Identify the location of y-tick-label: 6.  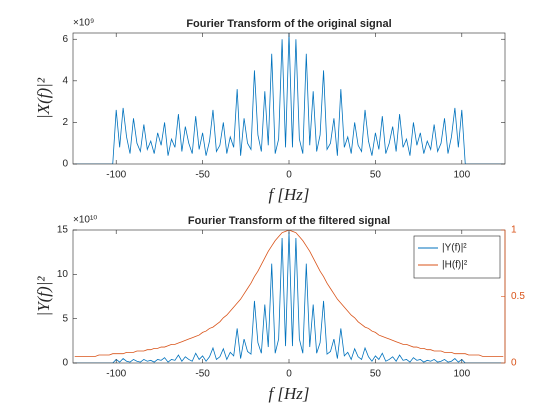
(65, 39).